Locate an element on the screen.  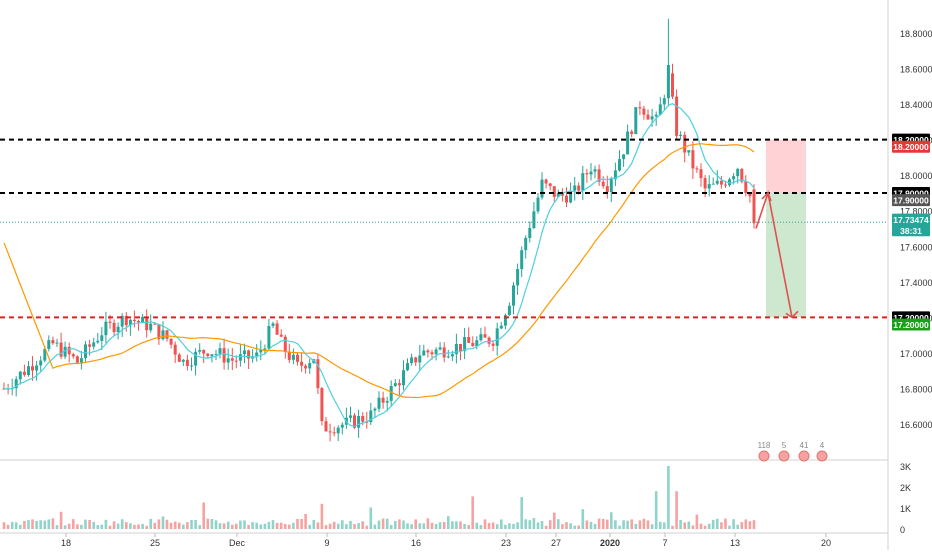
time-axis: 18 25 Dec 9 16 23 27 2020 7 13 20 is located at coordinates (446, 540).